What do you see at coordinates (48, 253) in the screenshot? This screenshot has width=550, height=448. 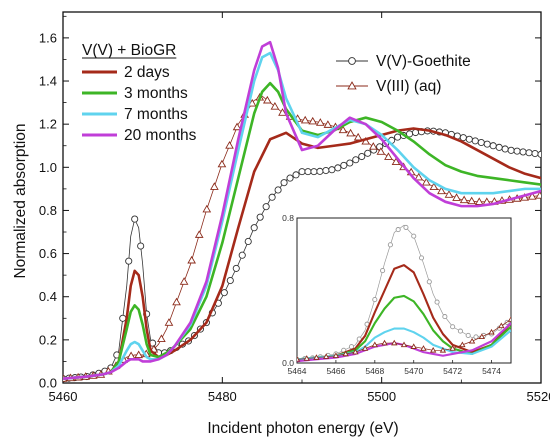 I see `y-tick-label: 0.6` at bounding box center [48, 253].